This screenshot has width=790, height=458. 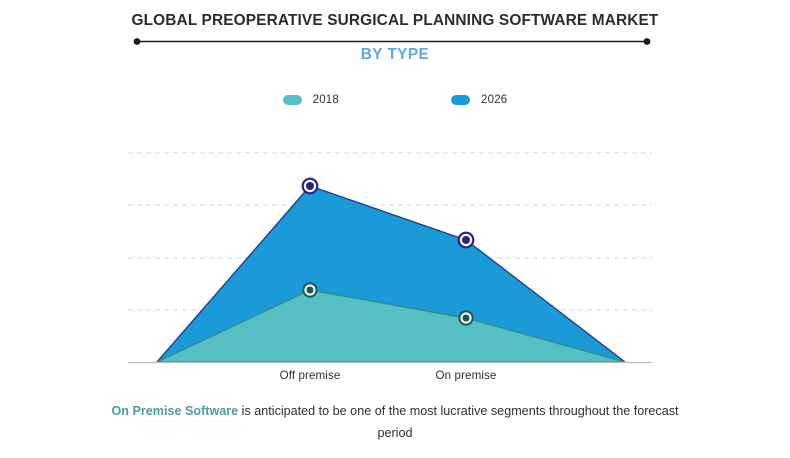 I want to click on rule-dot-left, so click(x=137, y=41).